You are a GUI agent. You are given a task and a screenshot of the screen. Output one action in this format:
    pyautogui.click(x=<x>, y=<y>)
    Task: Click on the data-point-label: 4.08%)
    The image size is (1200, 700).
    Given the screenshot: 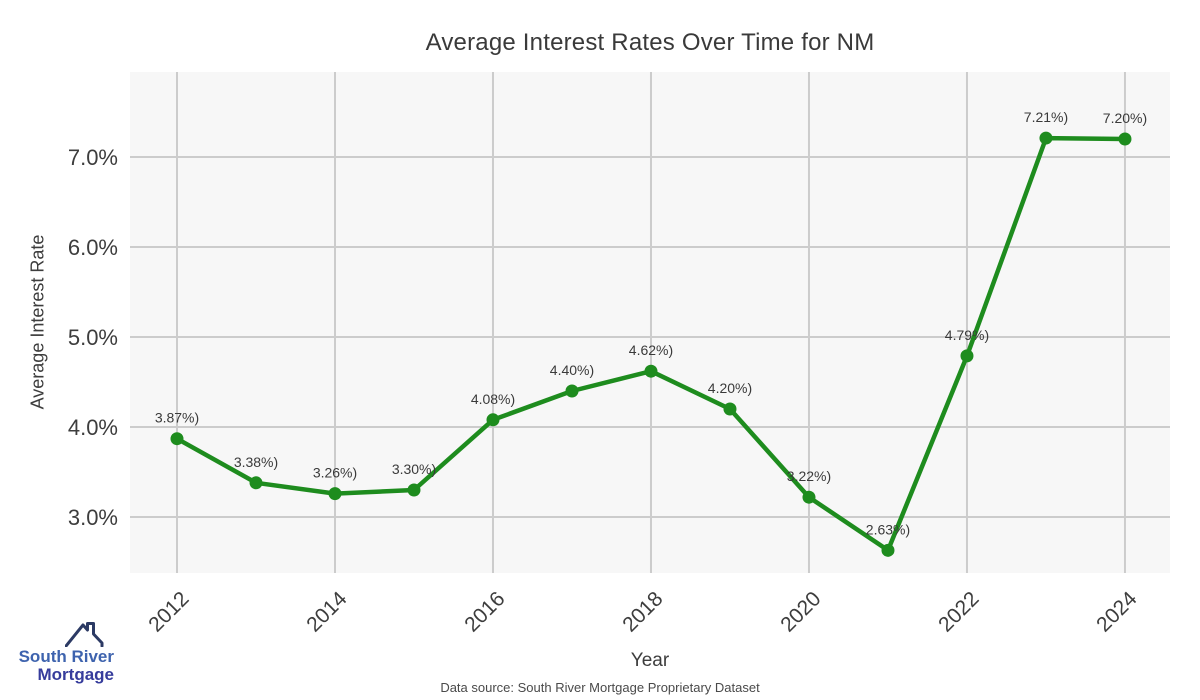 What is the action you would take?
    pyautogui.click(x=493, y=399)
    